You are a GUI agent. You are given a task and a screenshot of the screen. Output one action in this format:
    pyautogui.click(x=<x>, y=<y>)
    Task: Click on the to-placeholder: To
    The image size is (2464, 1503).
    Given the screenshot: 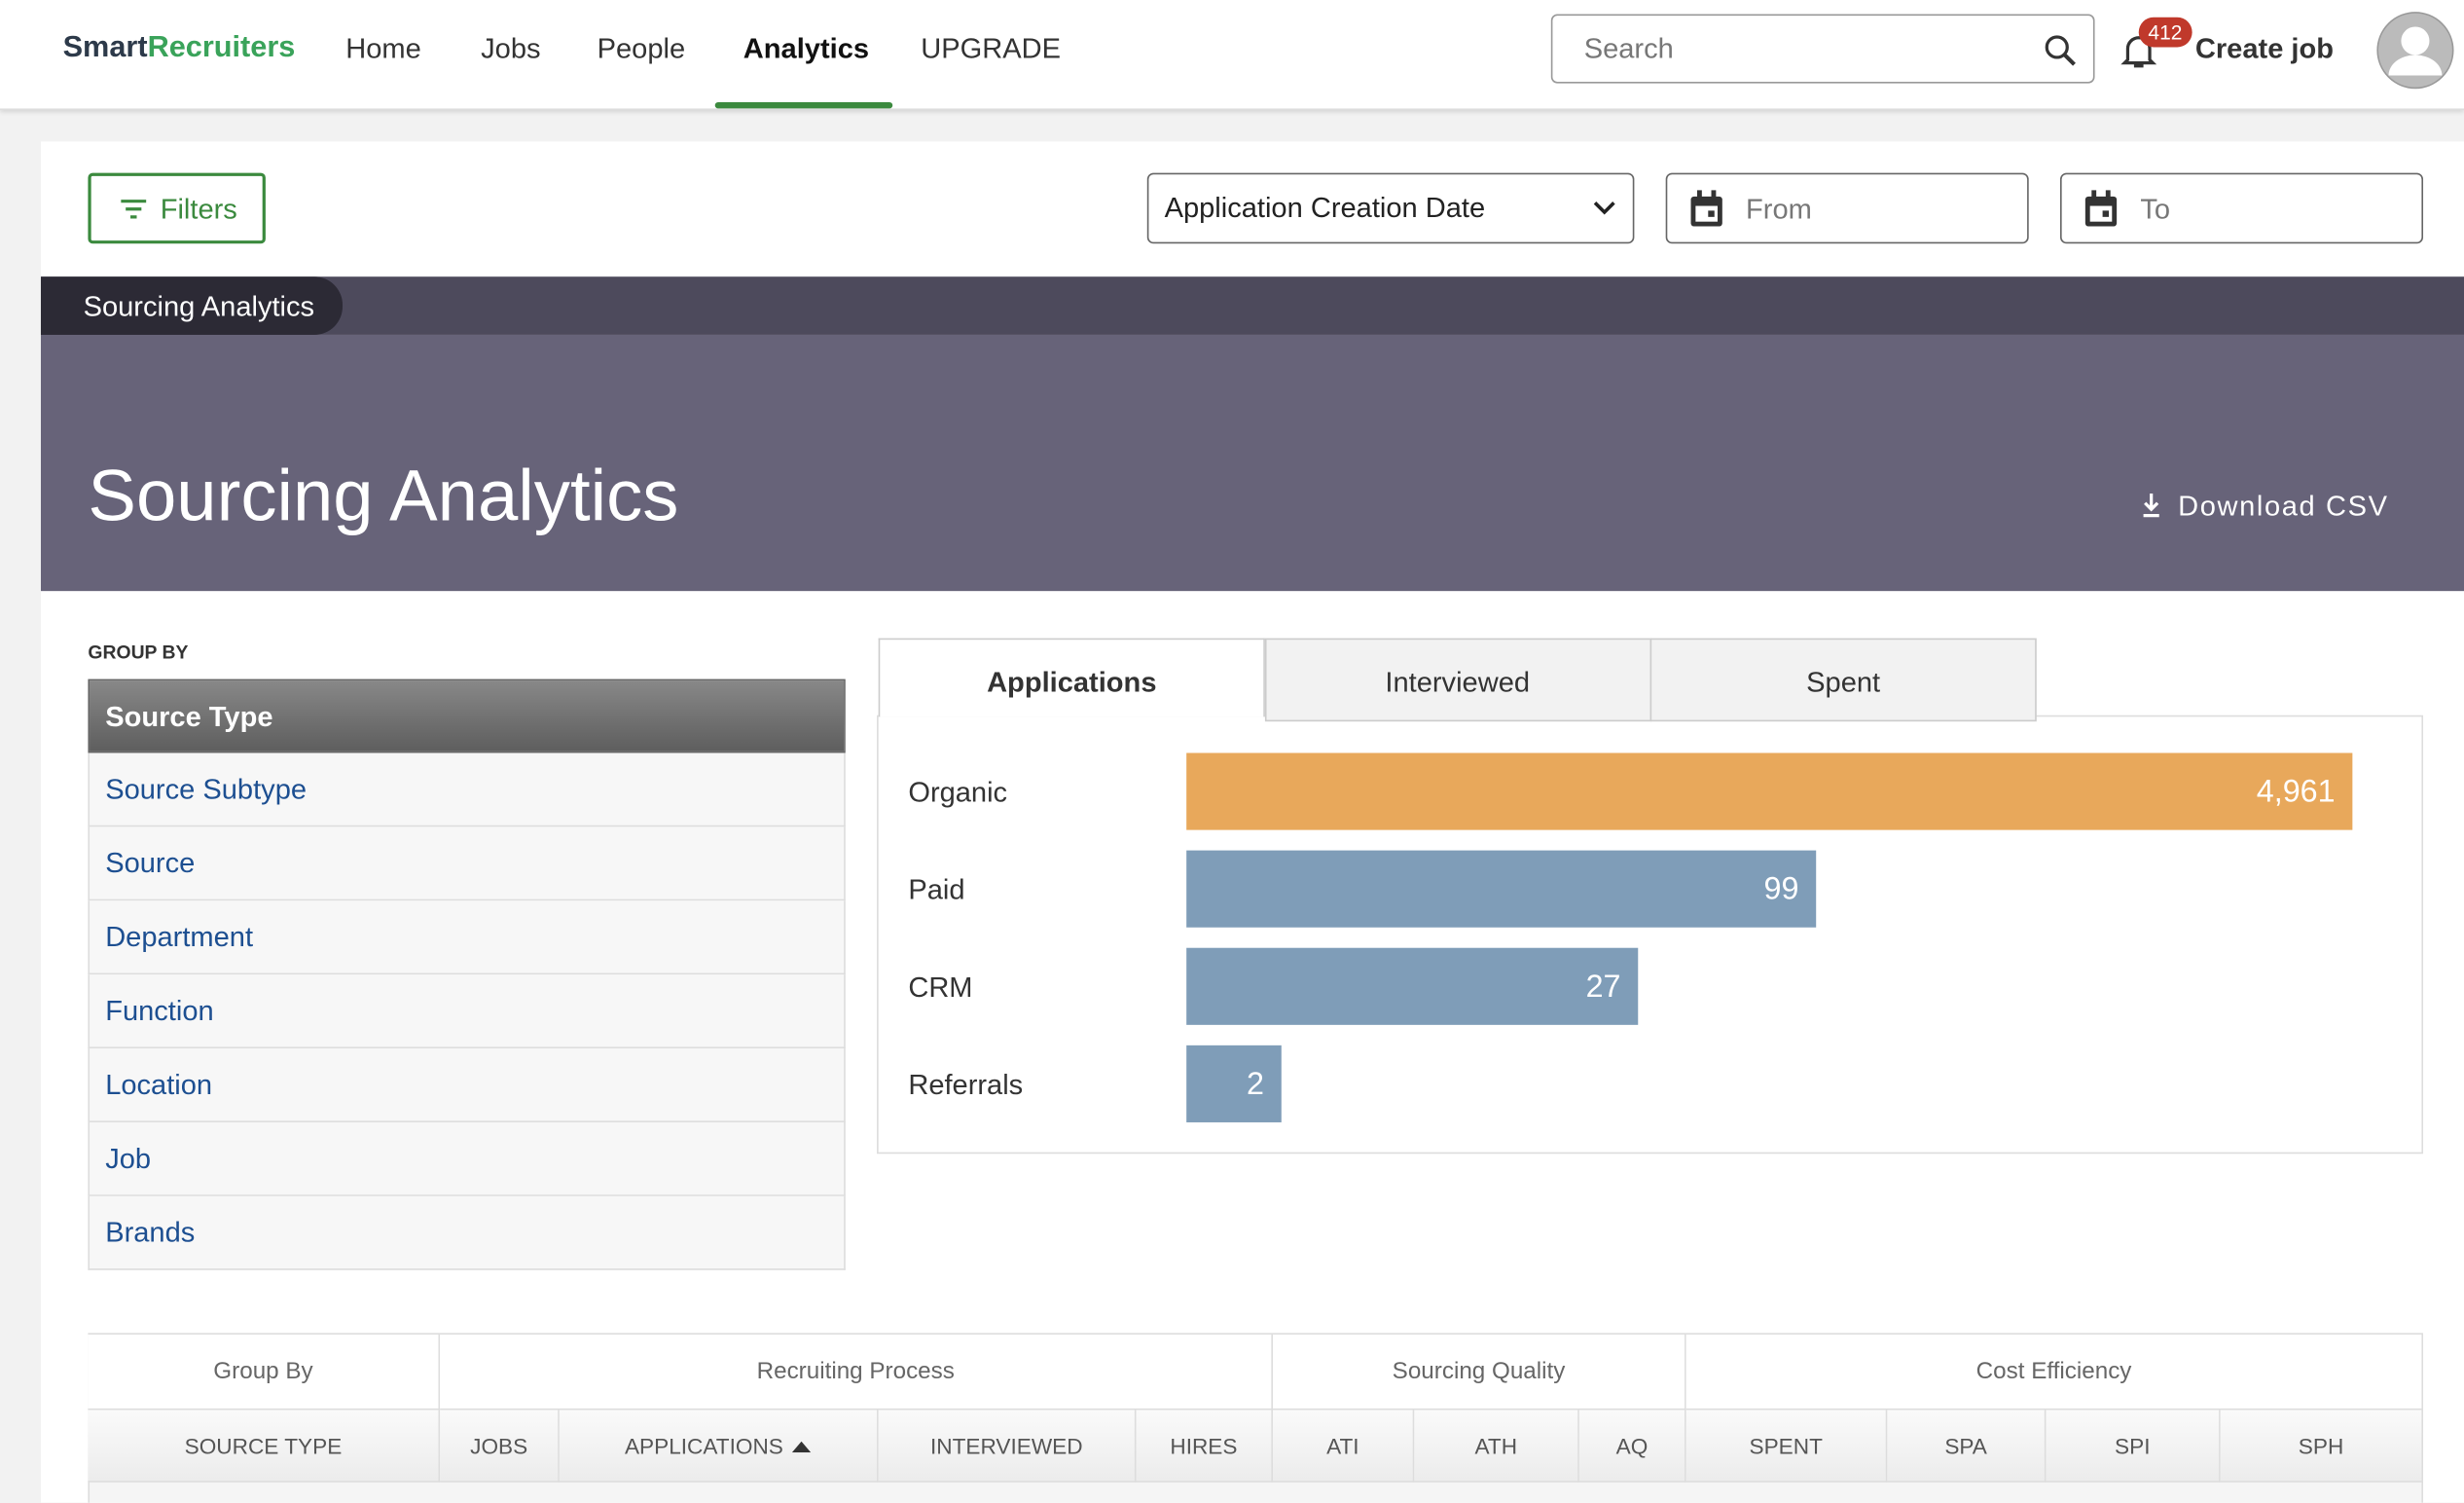 What is the action you would take?
    pyautogui.click(x=2155, y=209)
    